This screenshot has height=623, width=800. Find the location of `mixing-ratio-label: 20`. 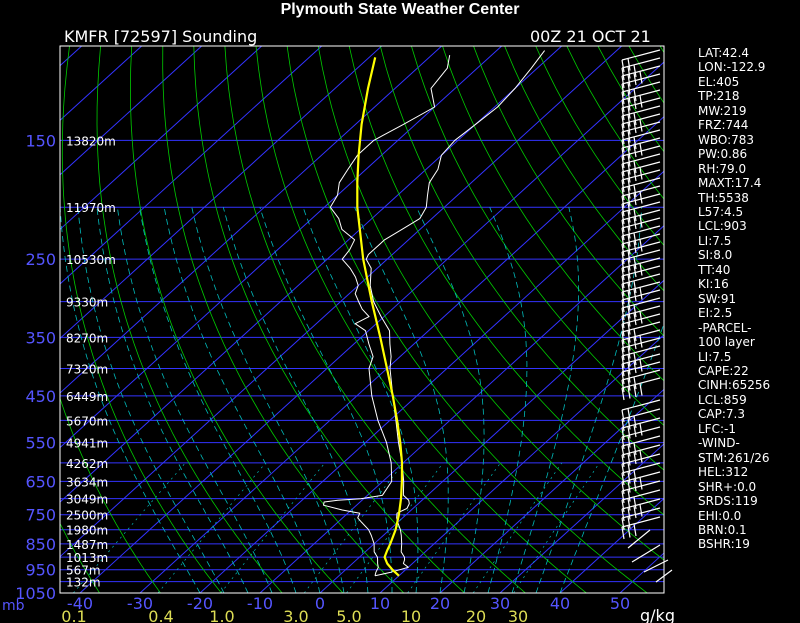

mixing-ratio-label: 20 is located at coordinates (476, 615).